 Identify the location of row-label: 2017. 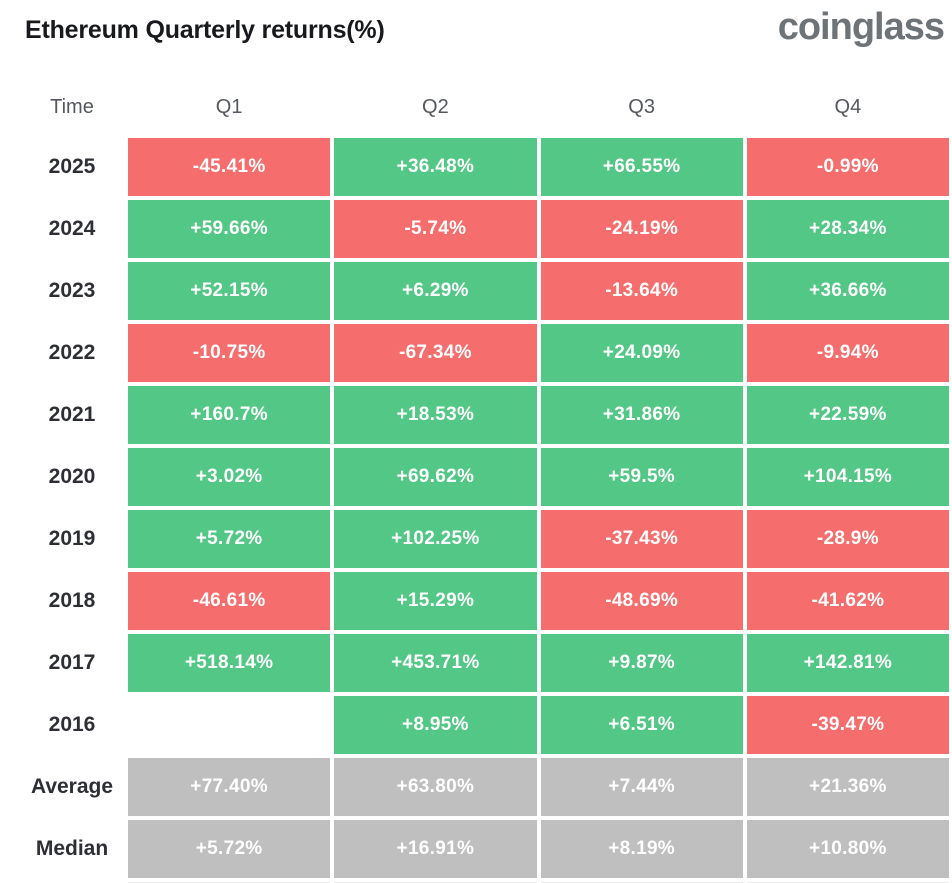
(72, 662).